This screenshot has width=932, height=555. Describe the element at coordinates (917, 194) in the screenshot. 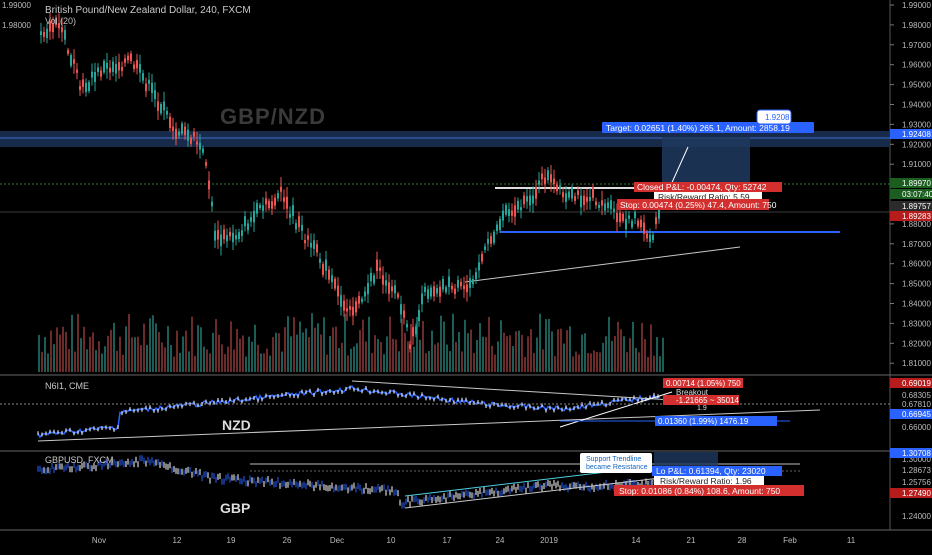

I see `price-marker-label: 03:07:40` at that location.